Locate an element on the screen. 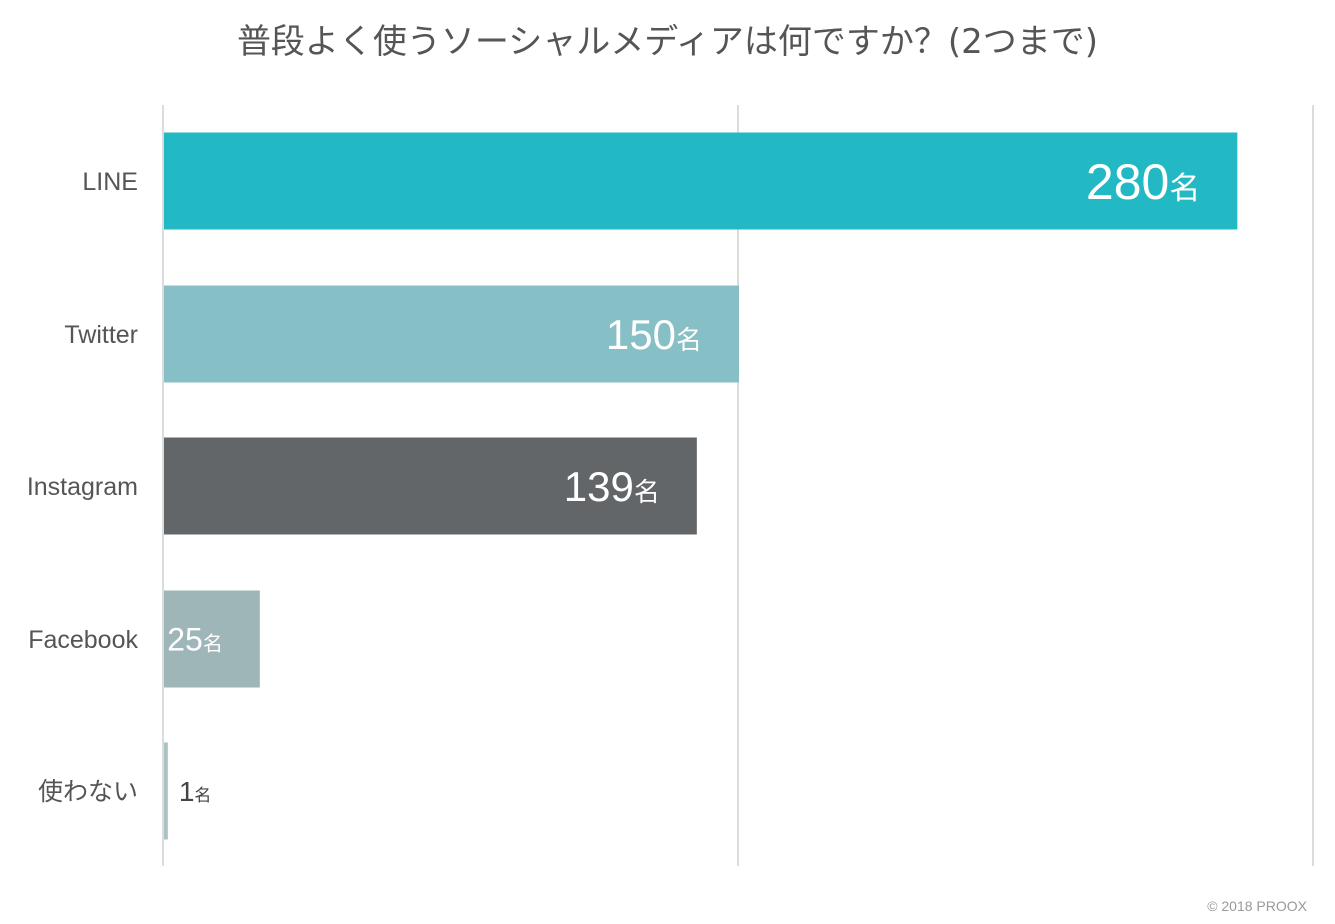 The image size is (1335, 924). data-label: 1名 is located at coordinates (195, 791).